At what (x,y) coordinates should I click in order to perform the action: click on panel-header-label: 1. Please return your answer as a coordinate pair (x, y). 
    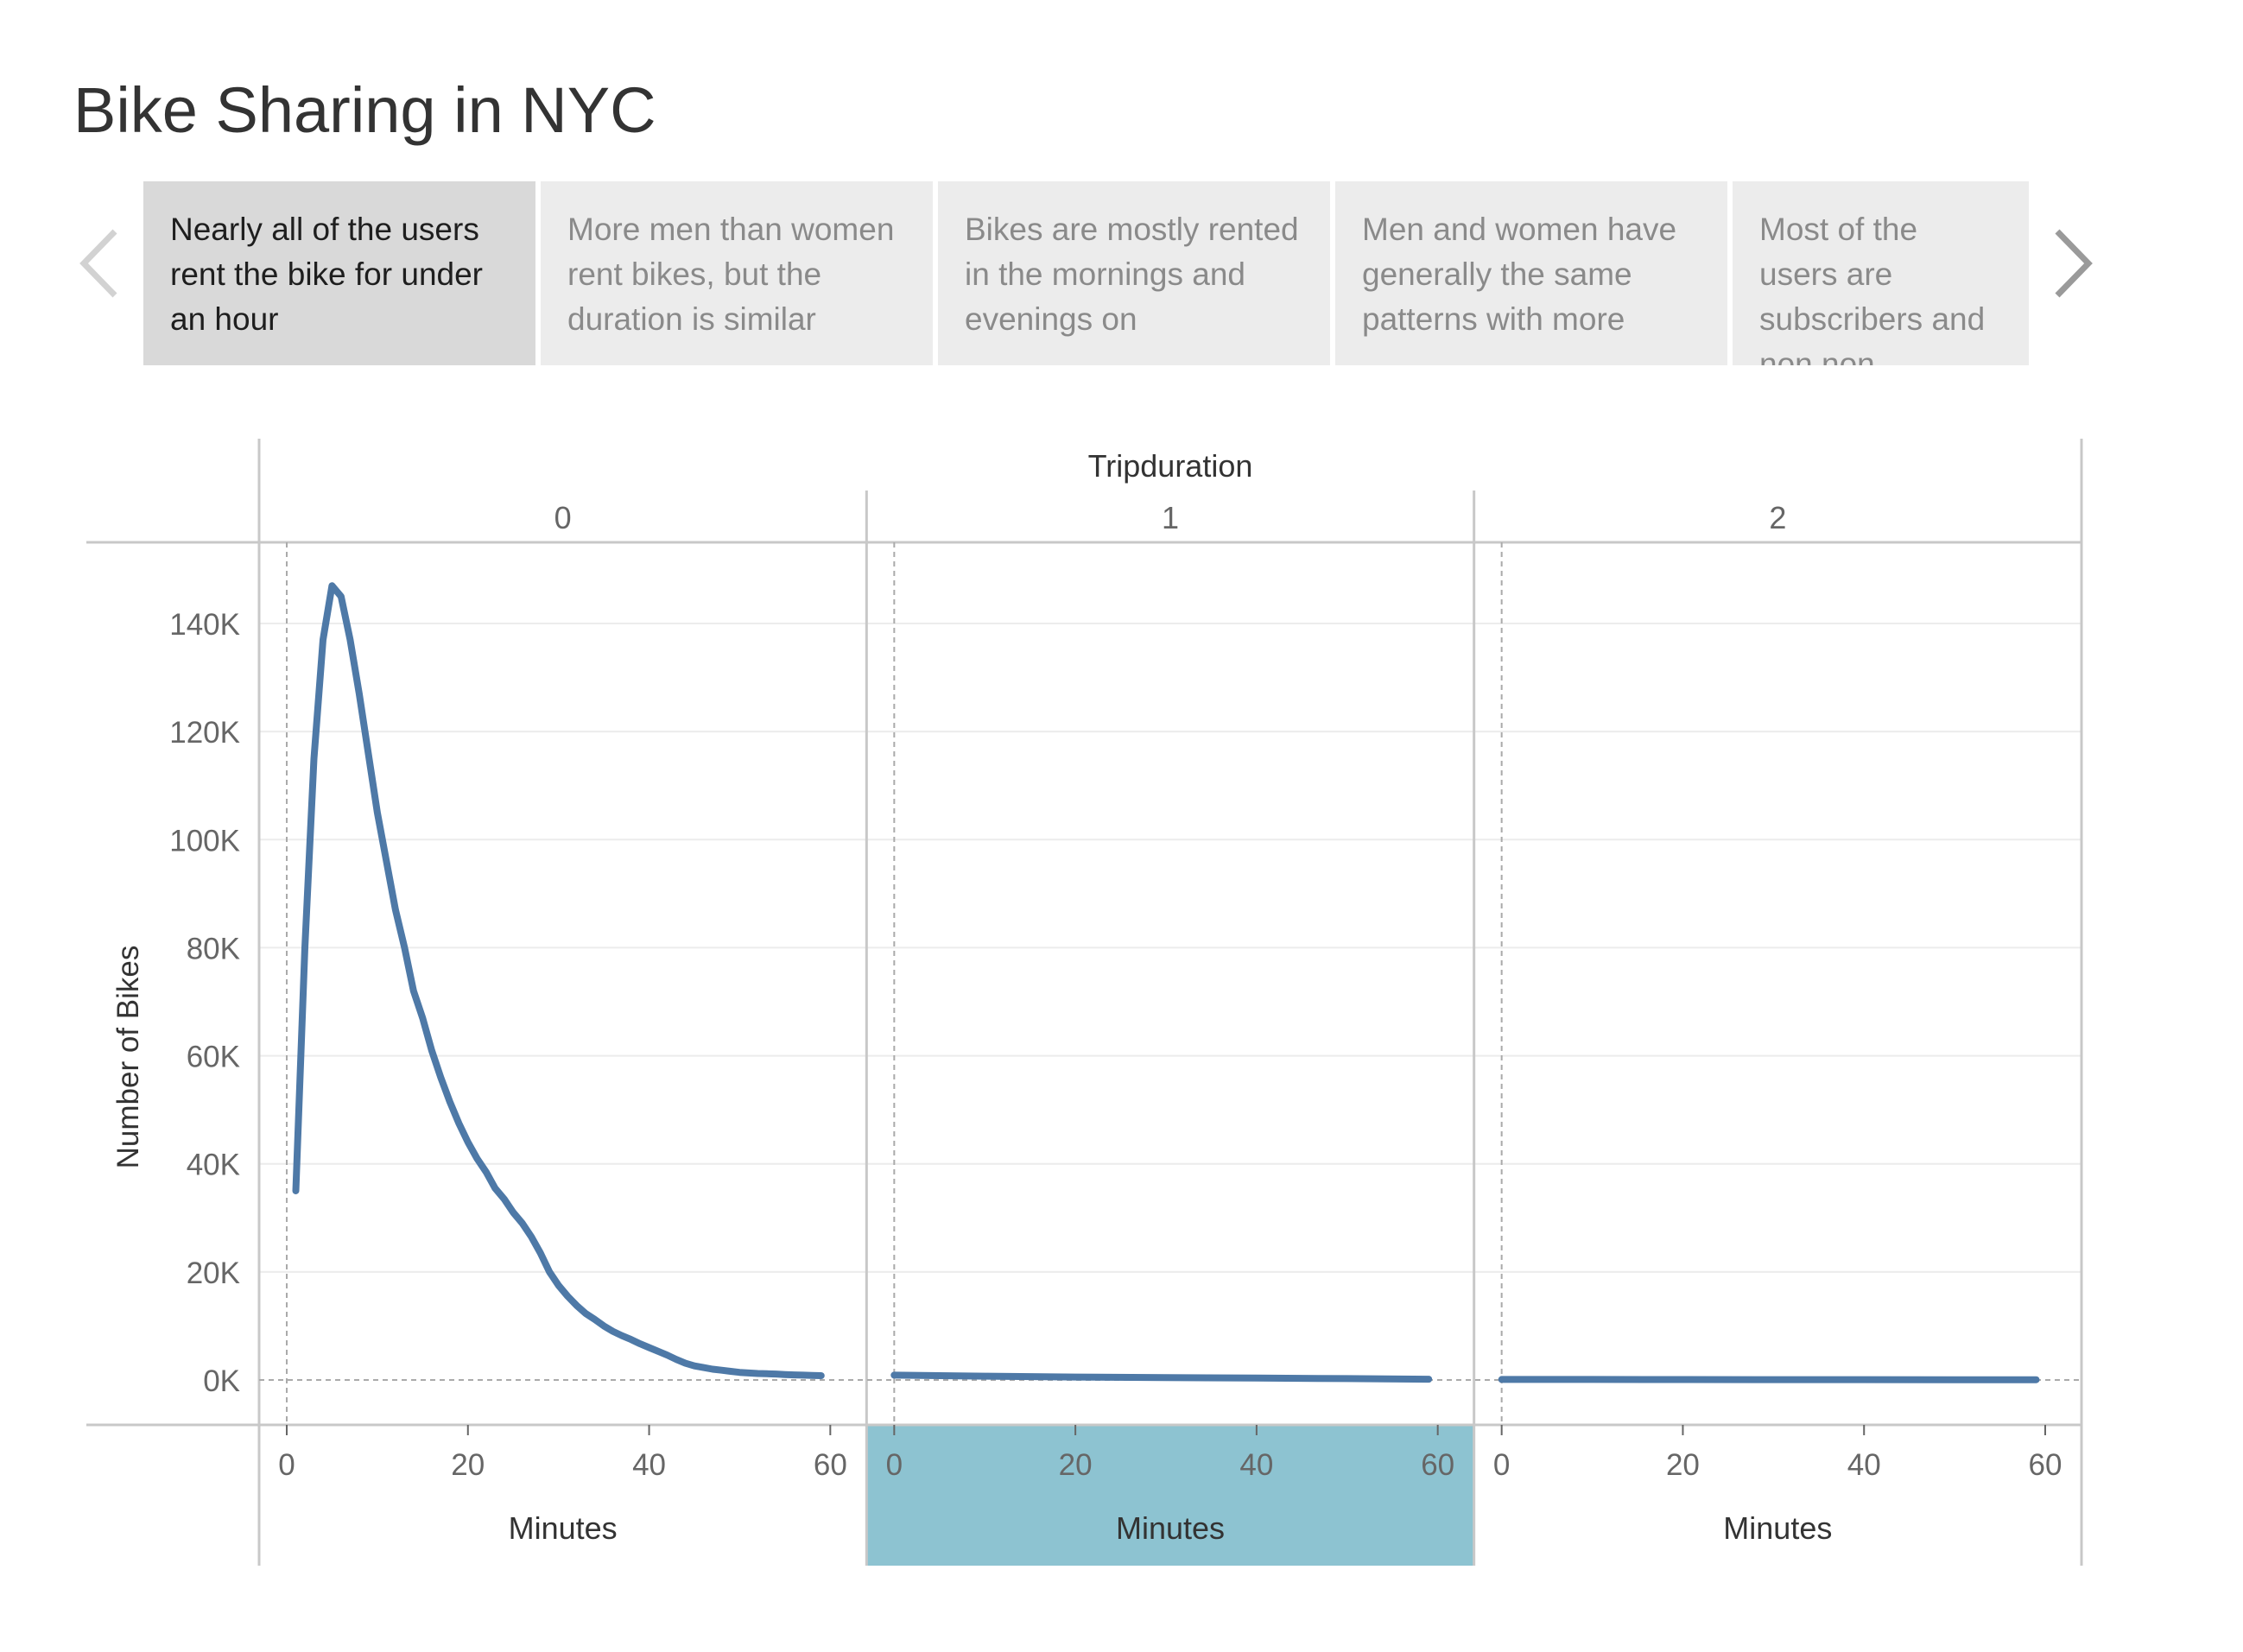
    Looking at the image, I should click on (1170, 517).